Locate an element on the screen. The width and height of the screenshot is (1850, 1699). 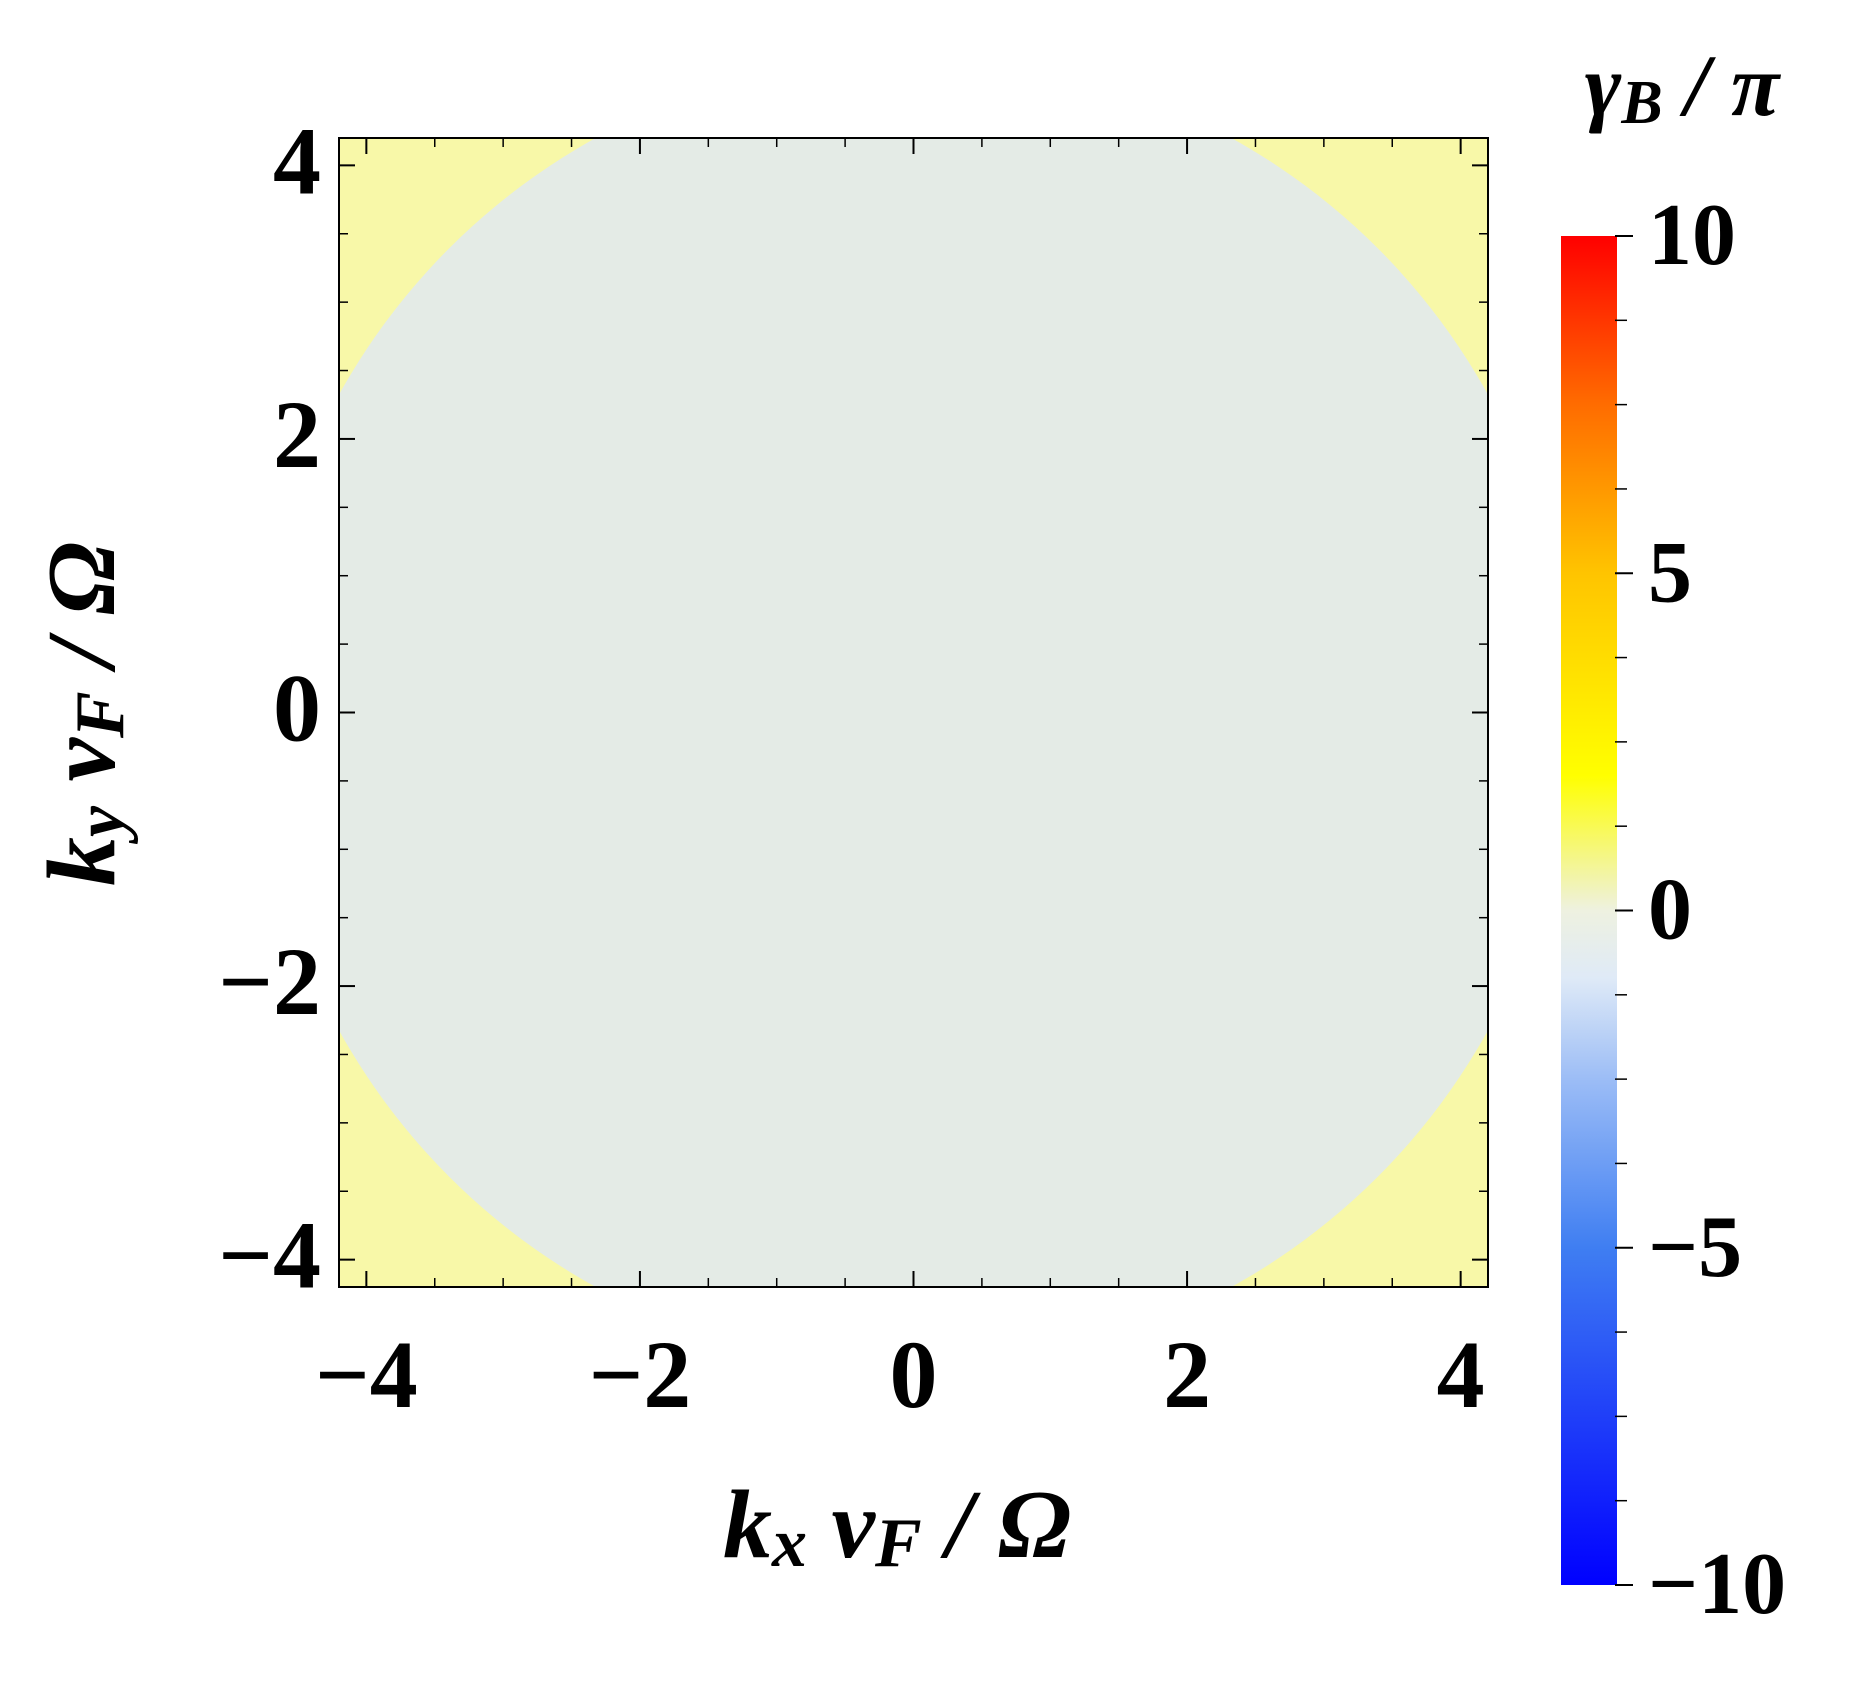
x-axis-label-part: v is located at coordinates (842, 1525).